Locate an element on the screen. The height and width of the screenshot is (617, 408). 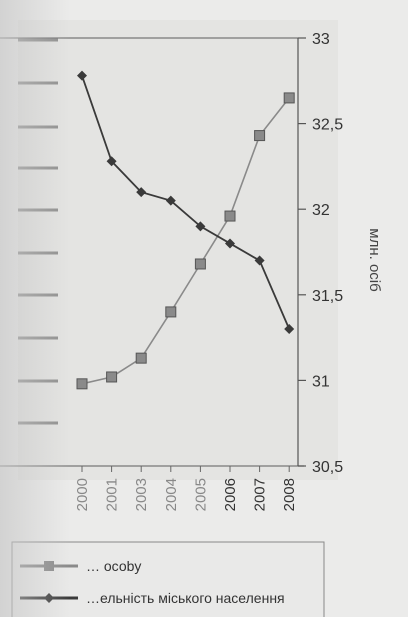
y-tick-label: 31,5 is located at coordinates (327, 296).